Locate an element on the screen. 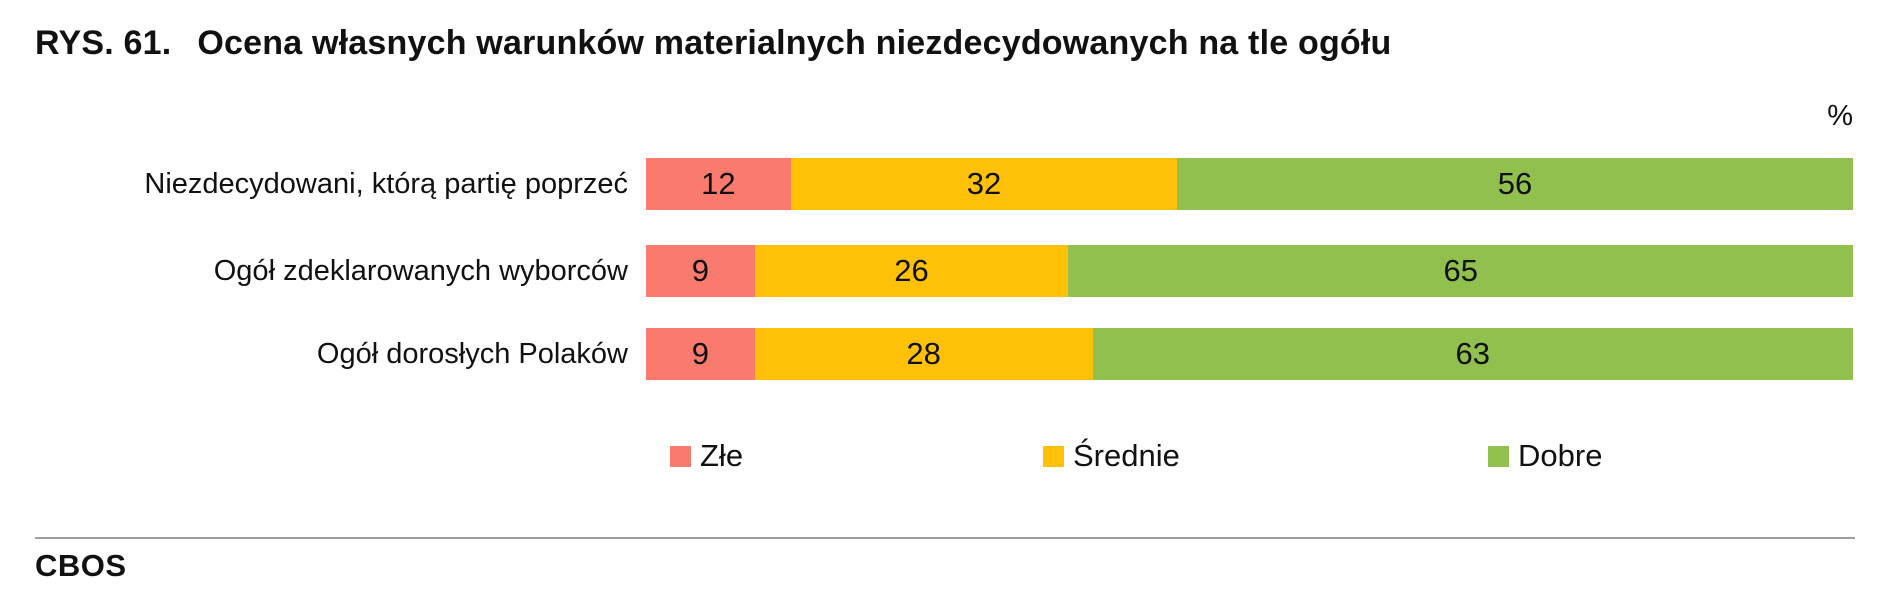  bar-track: 9 26 65 is located at coordinates (1249, 271).